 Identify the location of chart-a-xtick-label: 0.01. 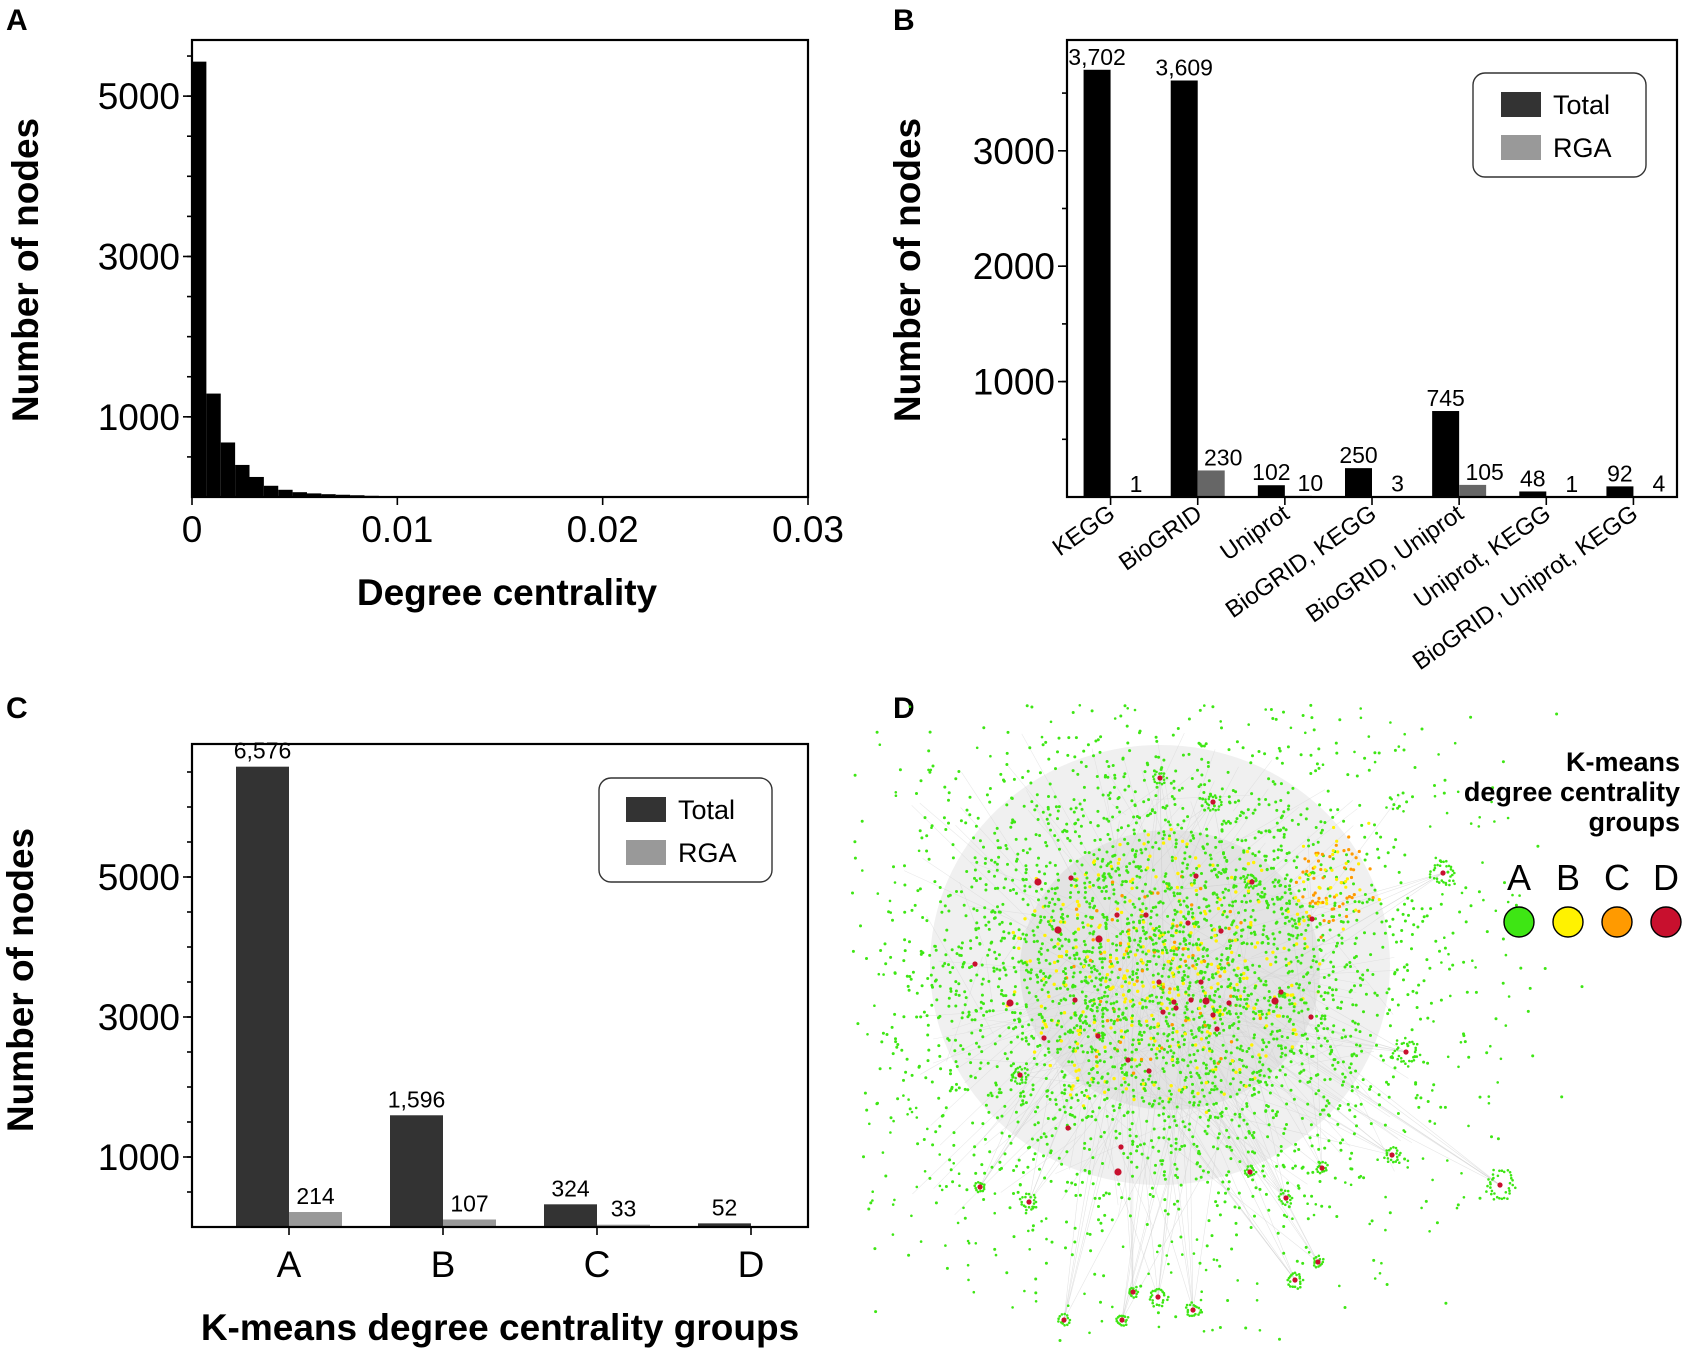
(397, 529).